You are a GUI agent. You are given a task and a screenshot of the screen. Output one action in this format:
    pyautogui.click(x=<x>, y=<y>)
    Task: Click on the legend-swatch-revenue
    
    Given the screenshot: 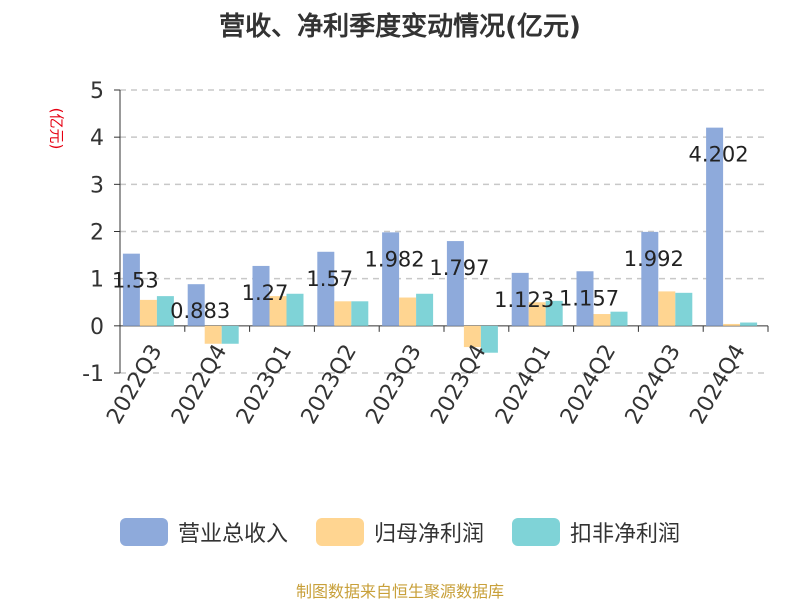 What is the action you would take?
    pyautogui.click(x=143, y=532)
    